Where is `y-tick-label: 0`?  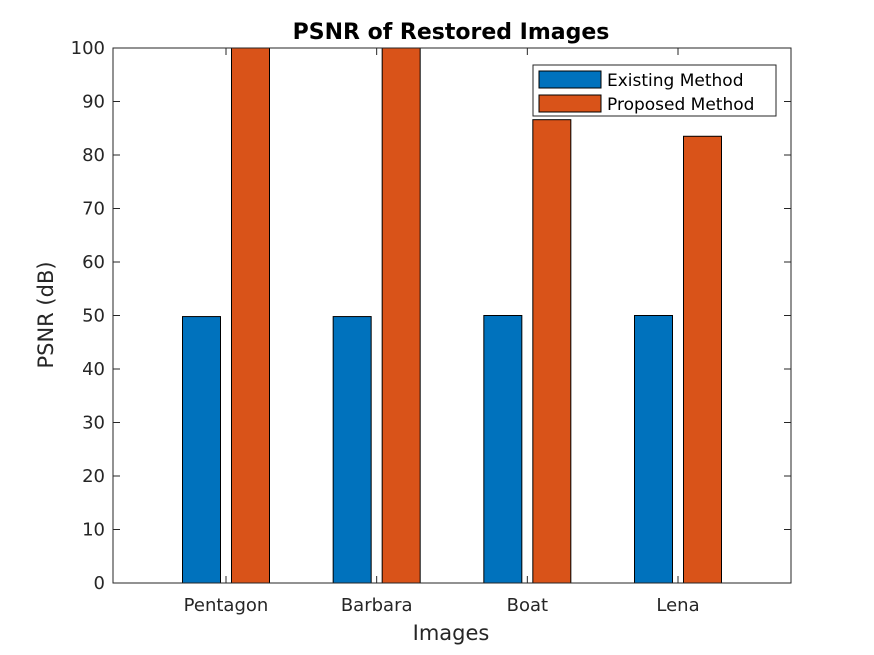 y-tick-label: 0 is located at coordinates (99, 583).